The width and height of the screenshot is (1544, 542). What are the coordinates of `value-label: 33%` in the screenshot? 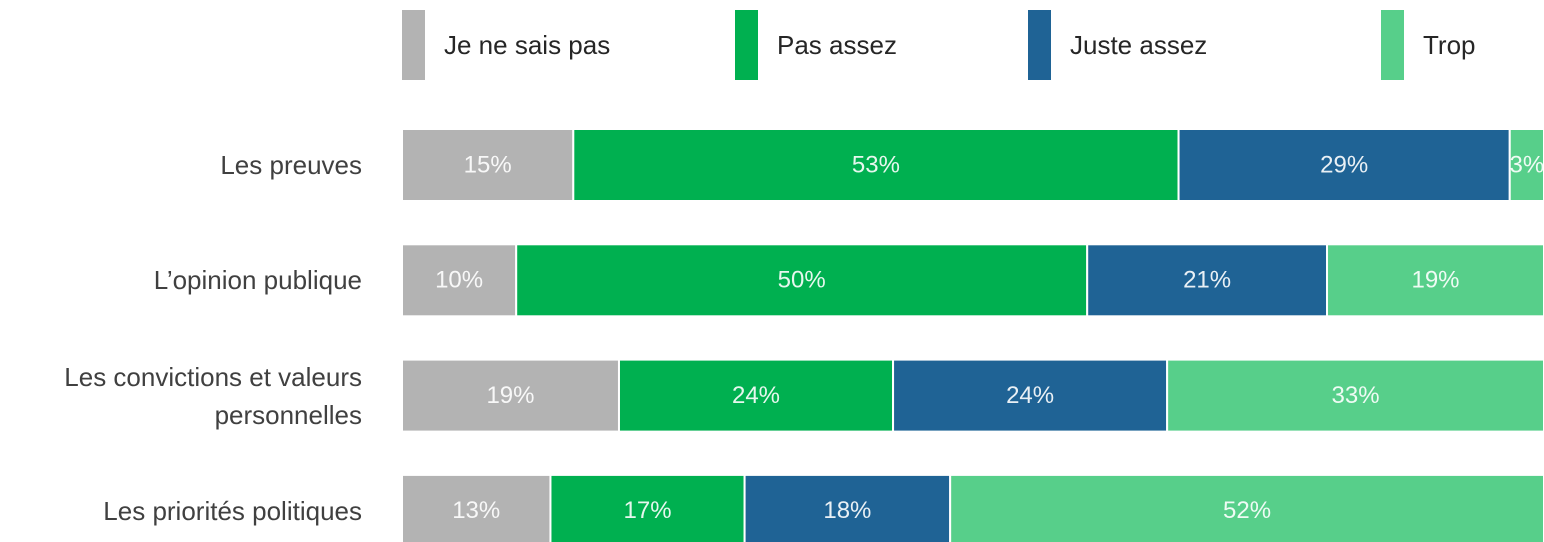 It's located at (1356, 395).